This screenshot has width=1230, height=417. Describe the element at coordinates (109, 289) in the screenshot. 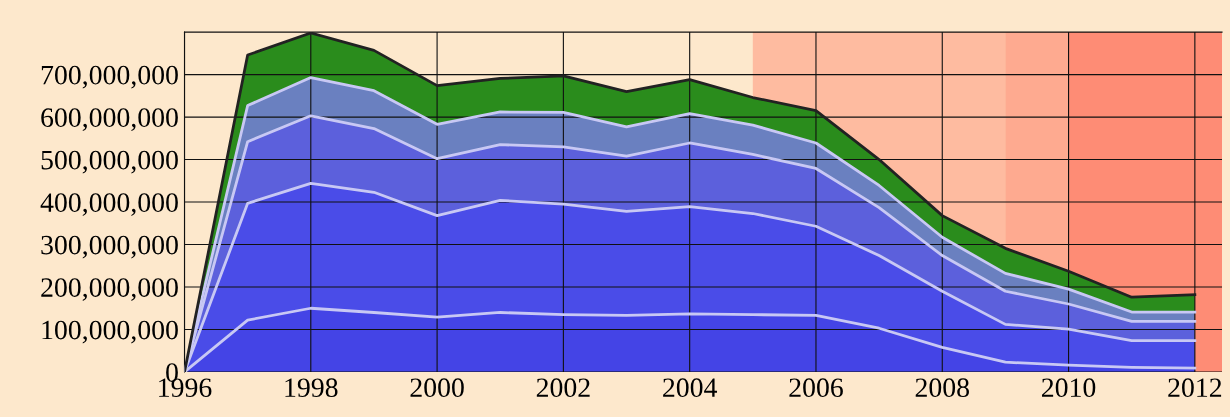

I see `y-tick-label: 200,000,000` at that location.